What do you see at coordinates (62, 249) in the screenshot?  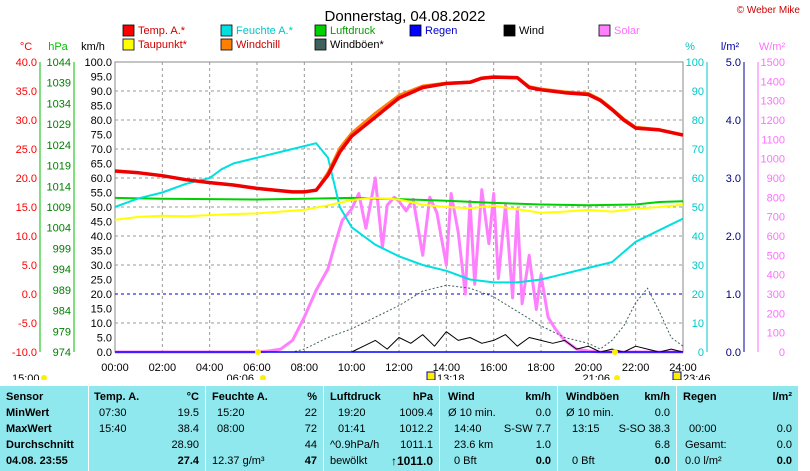 I see `pressure-tick-label: 999` at bounding box center [62, 249].